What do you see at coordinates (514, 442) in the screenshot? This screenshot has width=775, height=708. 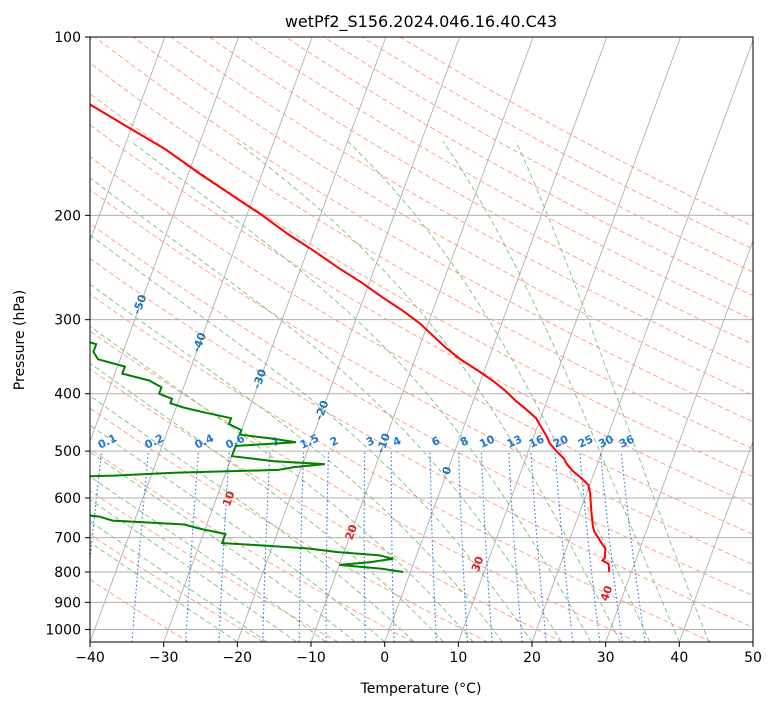 I see `mixing-ratio-label: 13` at bounding box center [514, 442].